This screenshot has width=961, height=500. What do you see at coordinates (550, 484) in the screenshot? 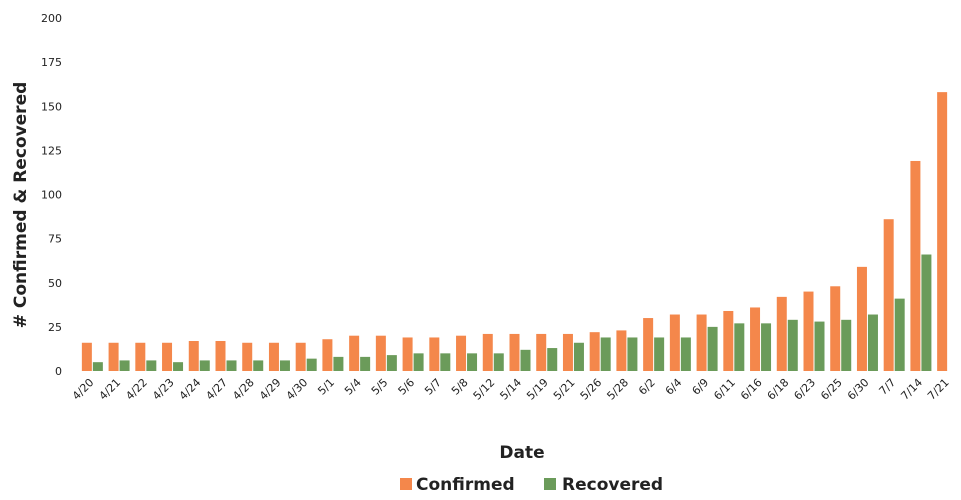
I see `legend-swatch-recovered` at bounding box center [550, 484].